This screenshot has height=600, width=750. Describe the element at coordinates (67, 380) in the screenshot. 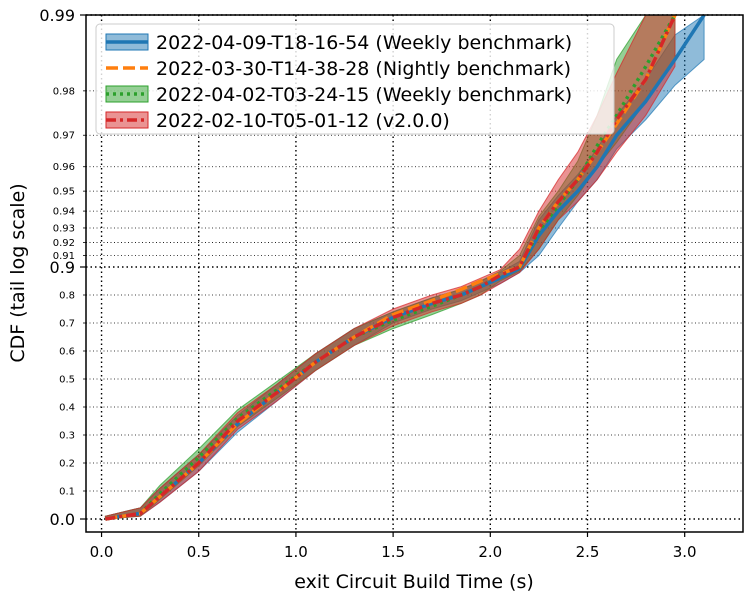

I see `y-minor-tick-label: 0.5` at that location.